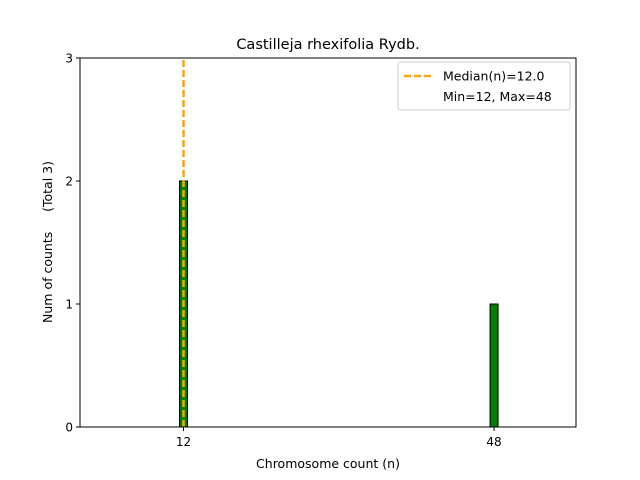 The height and width of the screenshot is (480, 640). Describe the element at coordinates (493, 442) in the screenshot. I see `x-tick-label: 48` at that location.